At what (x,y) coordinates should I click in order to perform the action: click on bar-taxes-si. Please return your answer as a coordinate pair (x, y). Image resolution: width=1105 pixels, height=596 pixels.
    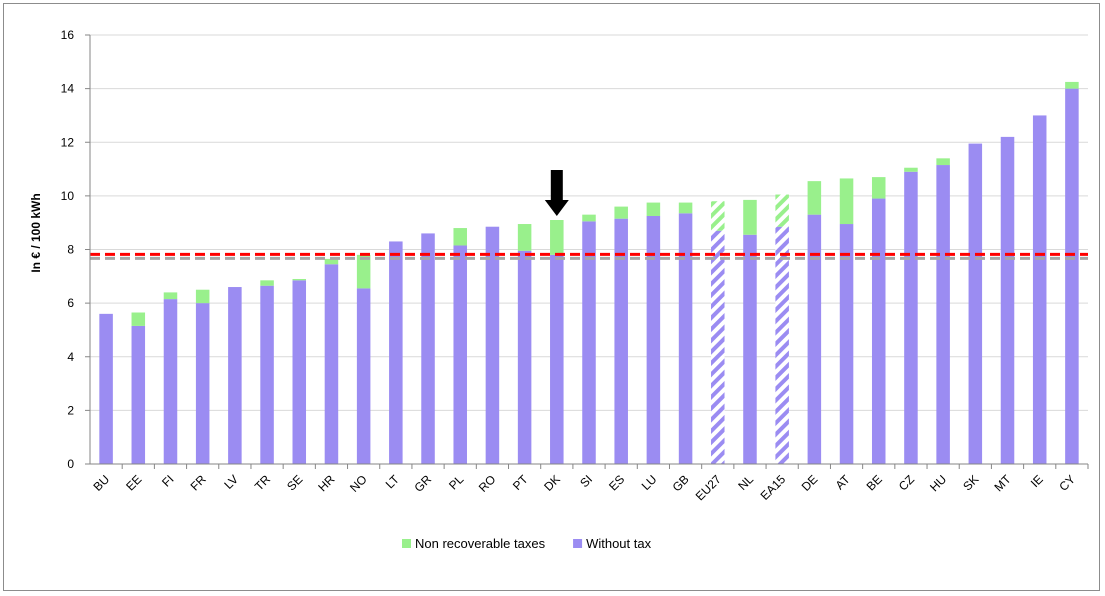
    Looking at the image, I should click on (589, 218).